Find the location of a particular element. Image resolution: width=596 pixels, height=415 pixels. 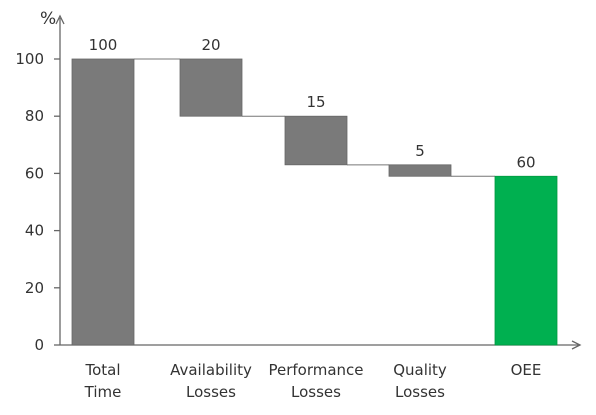

y-axis-unit-label: % is located at coordinates (48, 19).